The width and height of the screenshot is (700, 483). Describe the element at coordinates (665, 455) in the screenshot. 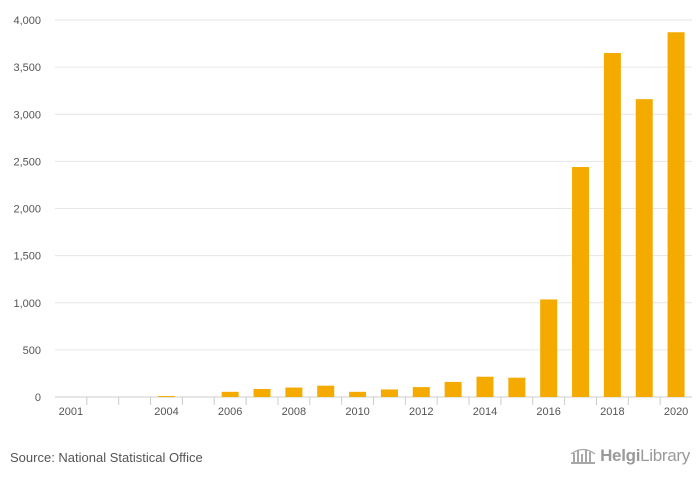

I see `brand-name-light: Library` at that location.